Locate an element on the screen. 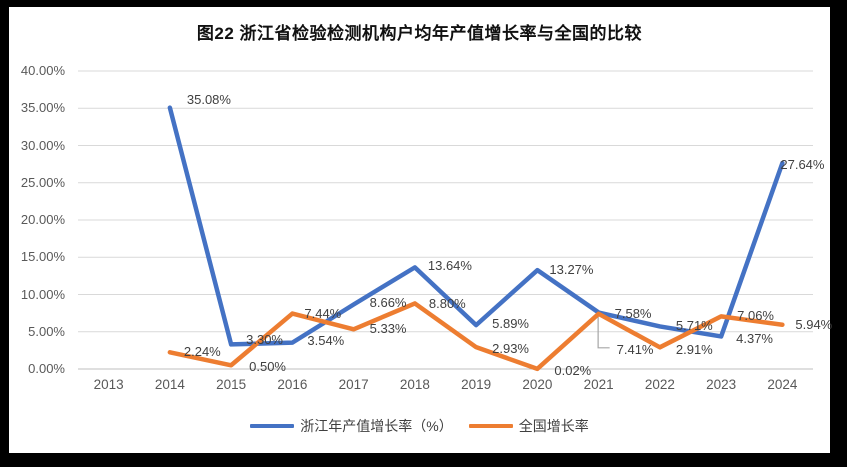 The height and width of the screenshot is (467, 847). y-axis-tick-label: 20.00% is located at coordinates (42, 219).